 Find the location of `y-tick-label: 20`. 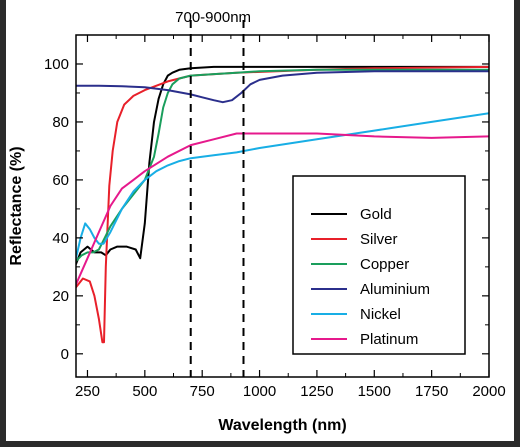

y-tick-label: 20 is located at coordinates (60, 296).